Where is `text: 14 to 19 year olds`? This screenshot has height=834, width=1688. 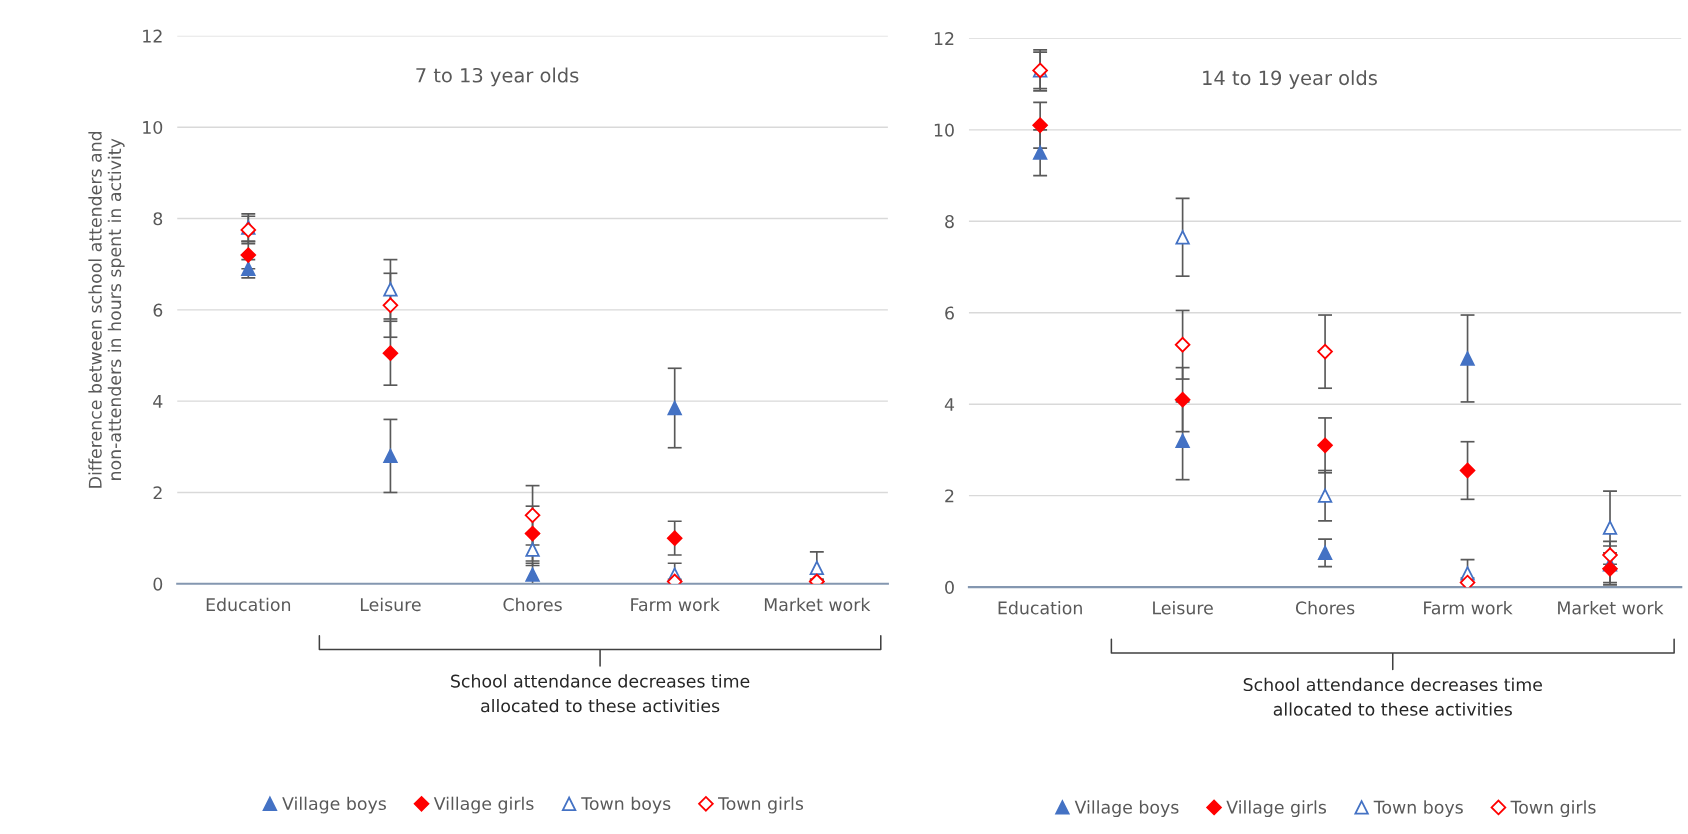
text: 14 to 19 year olds is located at coordinates (1290, 79).